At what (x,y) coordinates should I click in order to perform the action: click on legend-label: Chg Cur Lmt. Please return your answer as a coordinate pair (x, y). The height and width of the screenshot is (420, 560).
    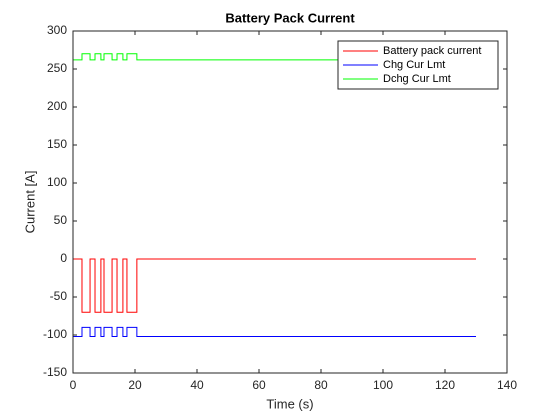
    Looking at the image, I should click on (414, 65).